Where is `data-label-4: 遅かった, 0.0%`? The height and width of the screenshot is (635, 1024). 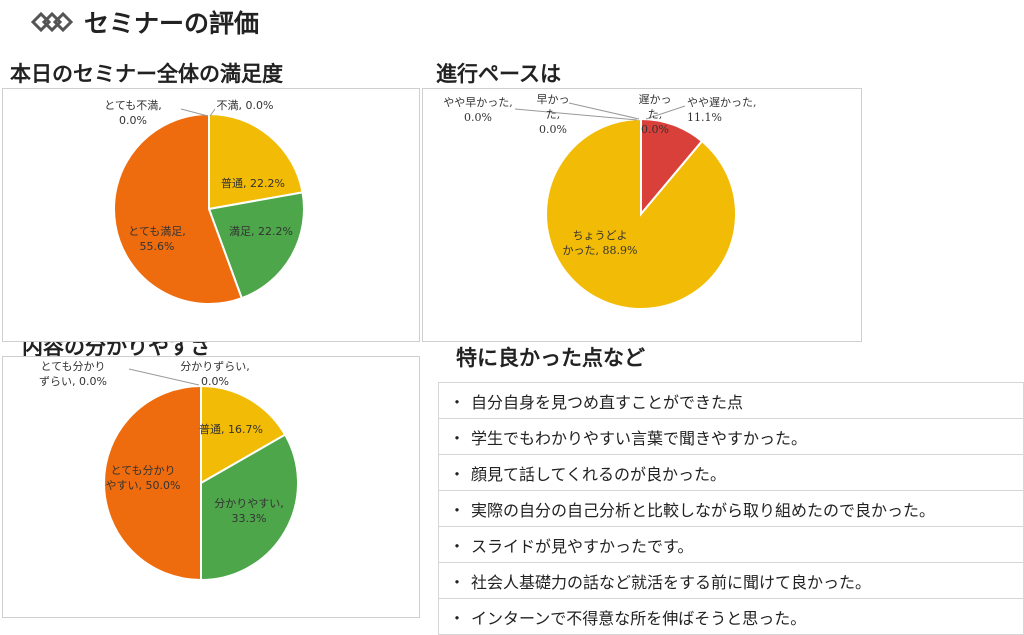
data-label-4: 遅かった, 0.0% is located at coordinates (655, 114).